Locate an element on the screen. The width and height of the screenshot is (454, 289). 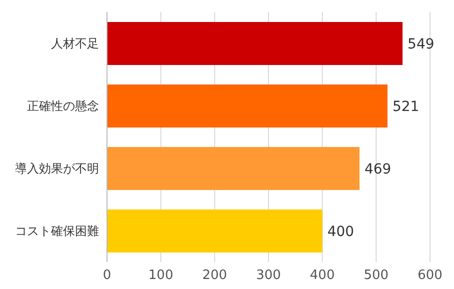
x-tick-label: 100 is located at coordinates (161, 276).